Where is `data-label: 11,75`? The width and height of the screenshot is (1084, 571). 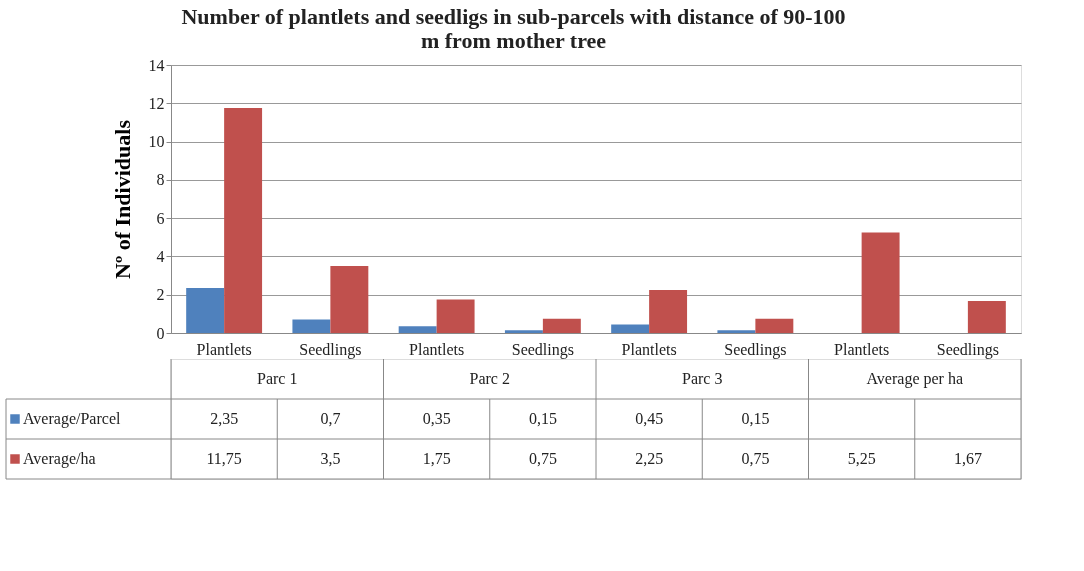
data-label: 11,75 is located at coordinates (224, 458).